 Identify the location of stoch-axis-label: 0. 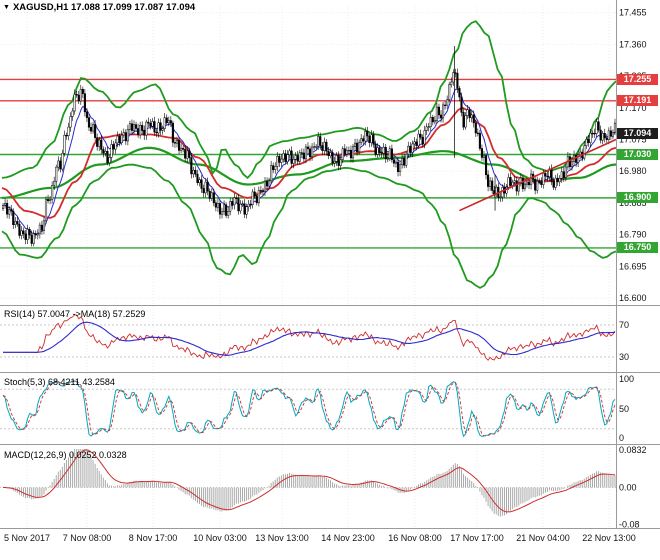
(621, 438).